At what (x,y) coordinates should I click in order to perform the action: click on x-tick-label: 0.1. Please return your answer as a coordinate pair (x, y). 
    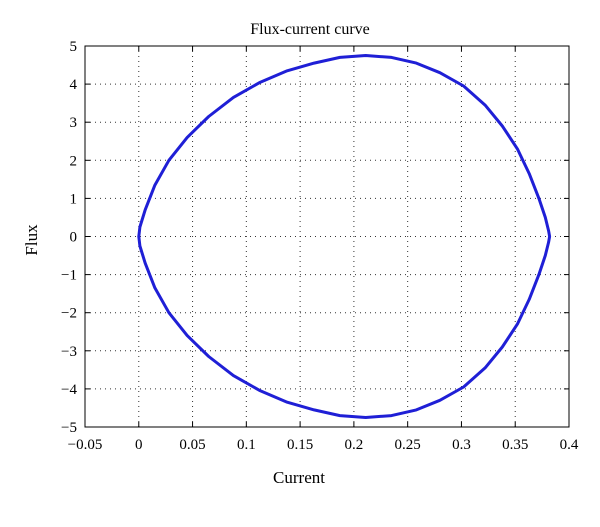
    Looking at the image, I should click on (246, 445).